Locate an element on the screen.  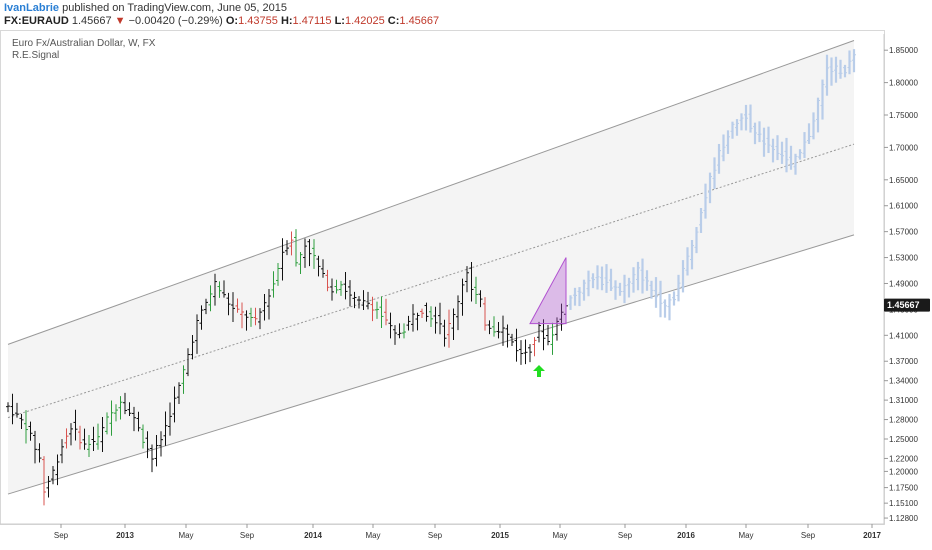
y-tick-label: 1.20000 is located at coordinates (903, 471).